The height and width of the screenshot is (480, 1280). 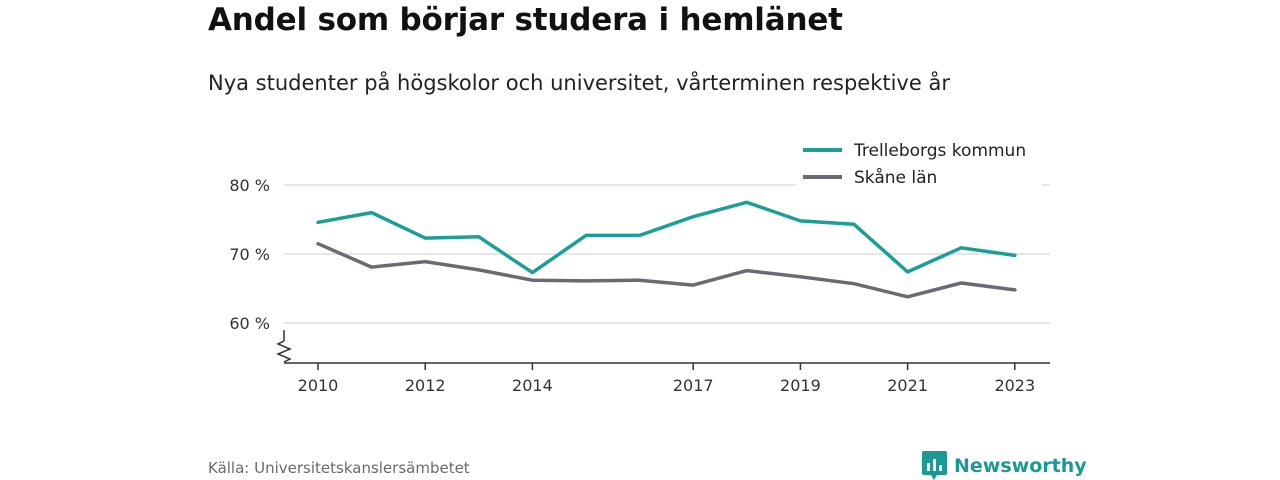 What do you see at coordinates (249, 185) in the screenshot?
I see `y-tick-label: 80 %` at bounding box center [249, 185].